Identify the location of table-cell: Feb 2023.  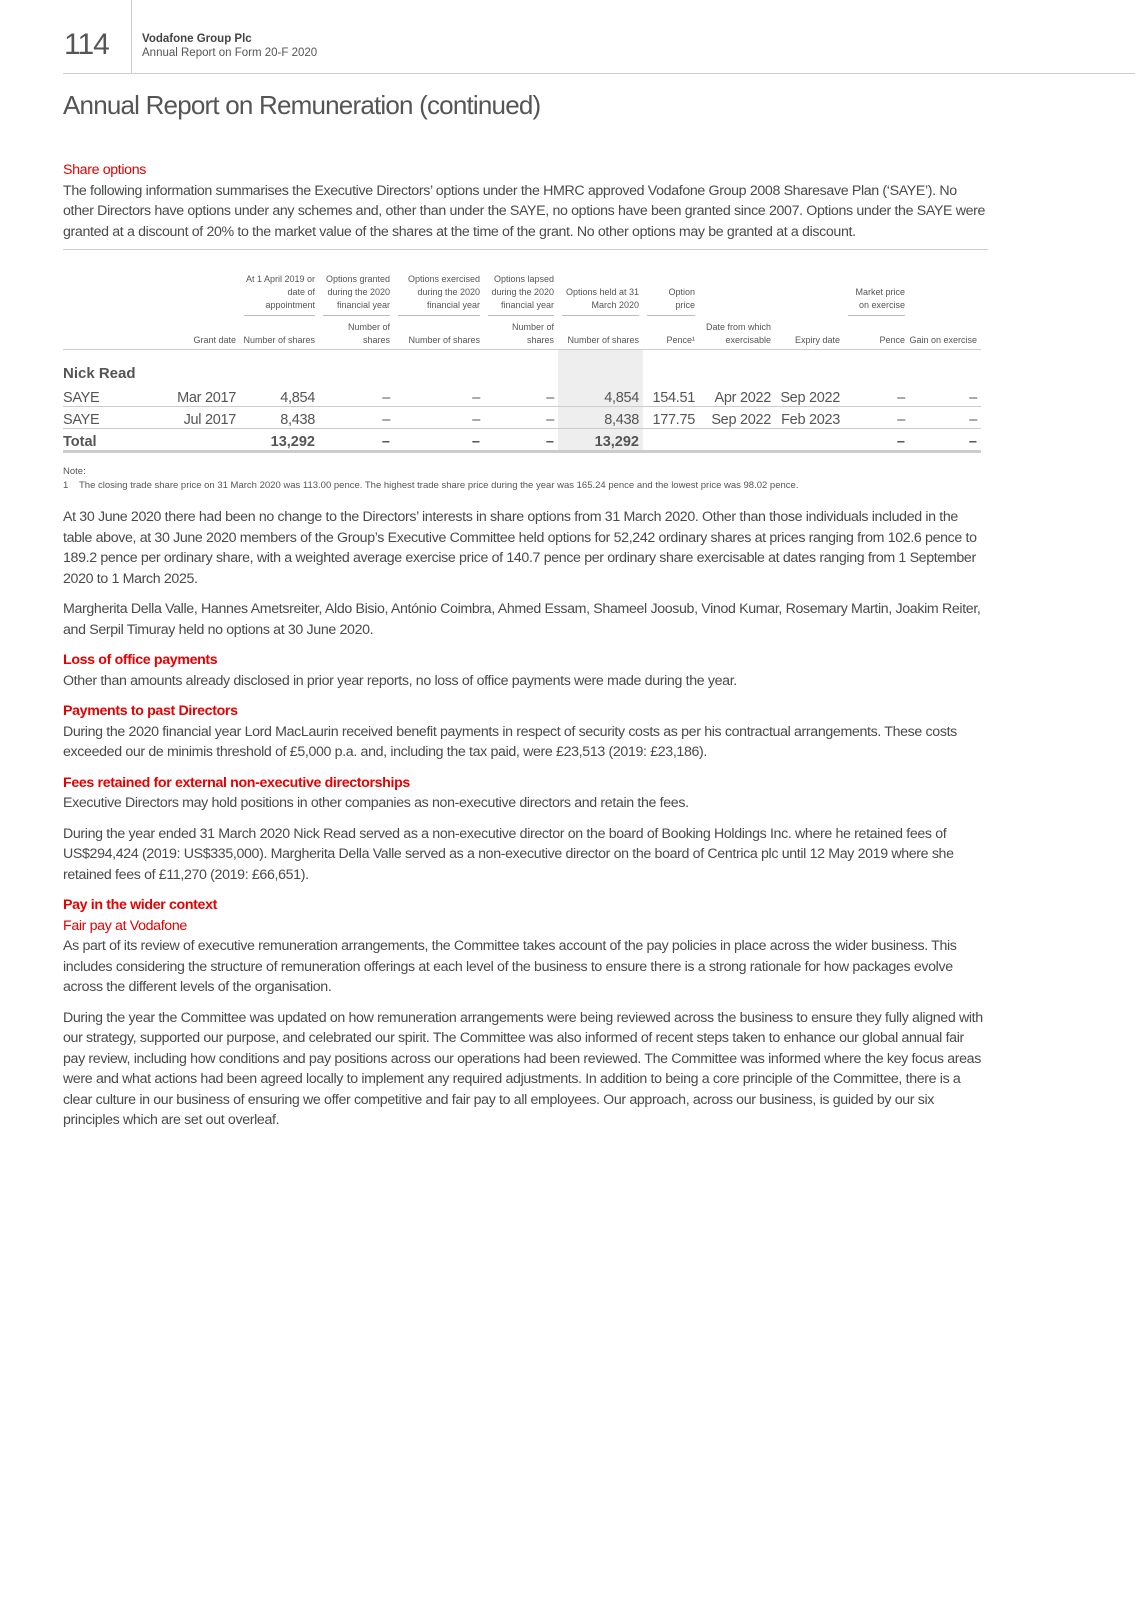
(809, 417).